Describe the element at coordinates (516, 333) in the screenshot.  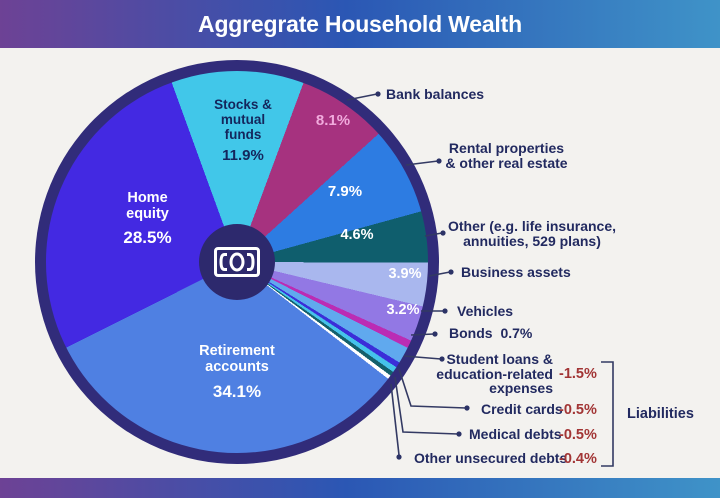
I see `callout-value: 0.7%` at that location.